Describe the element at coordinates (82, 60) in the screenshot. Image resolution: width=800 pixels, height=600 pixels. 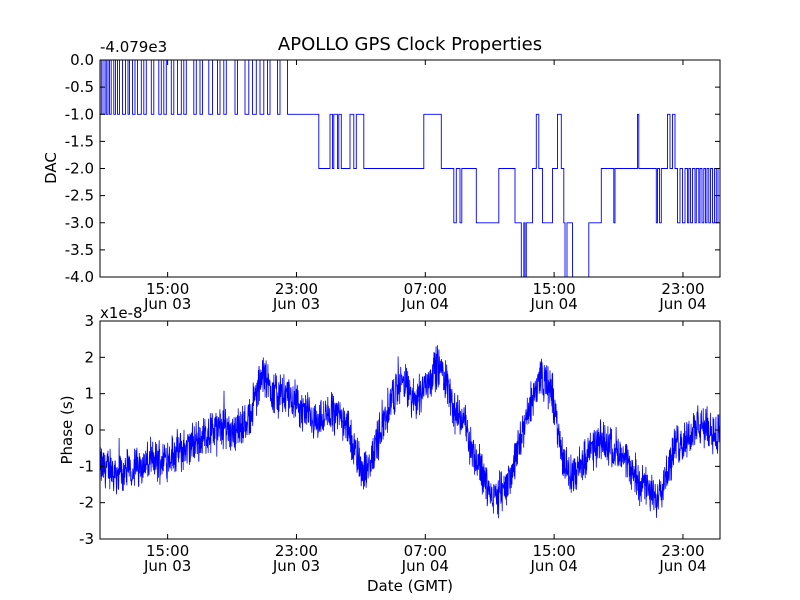
I see `y-tick-label: 0.0` at that location.